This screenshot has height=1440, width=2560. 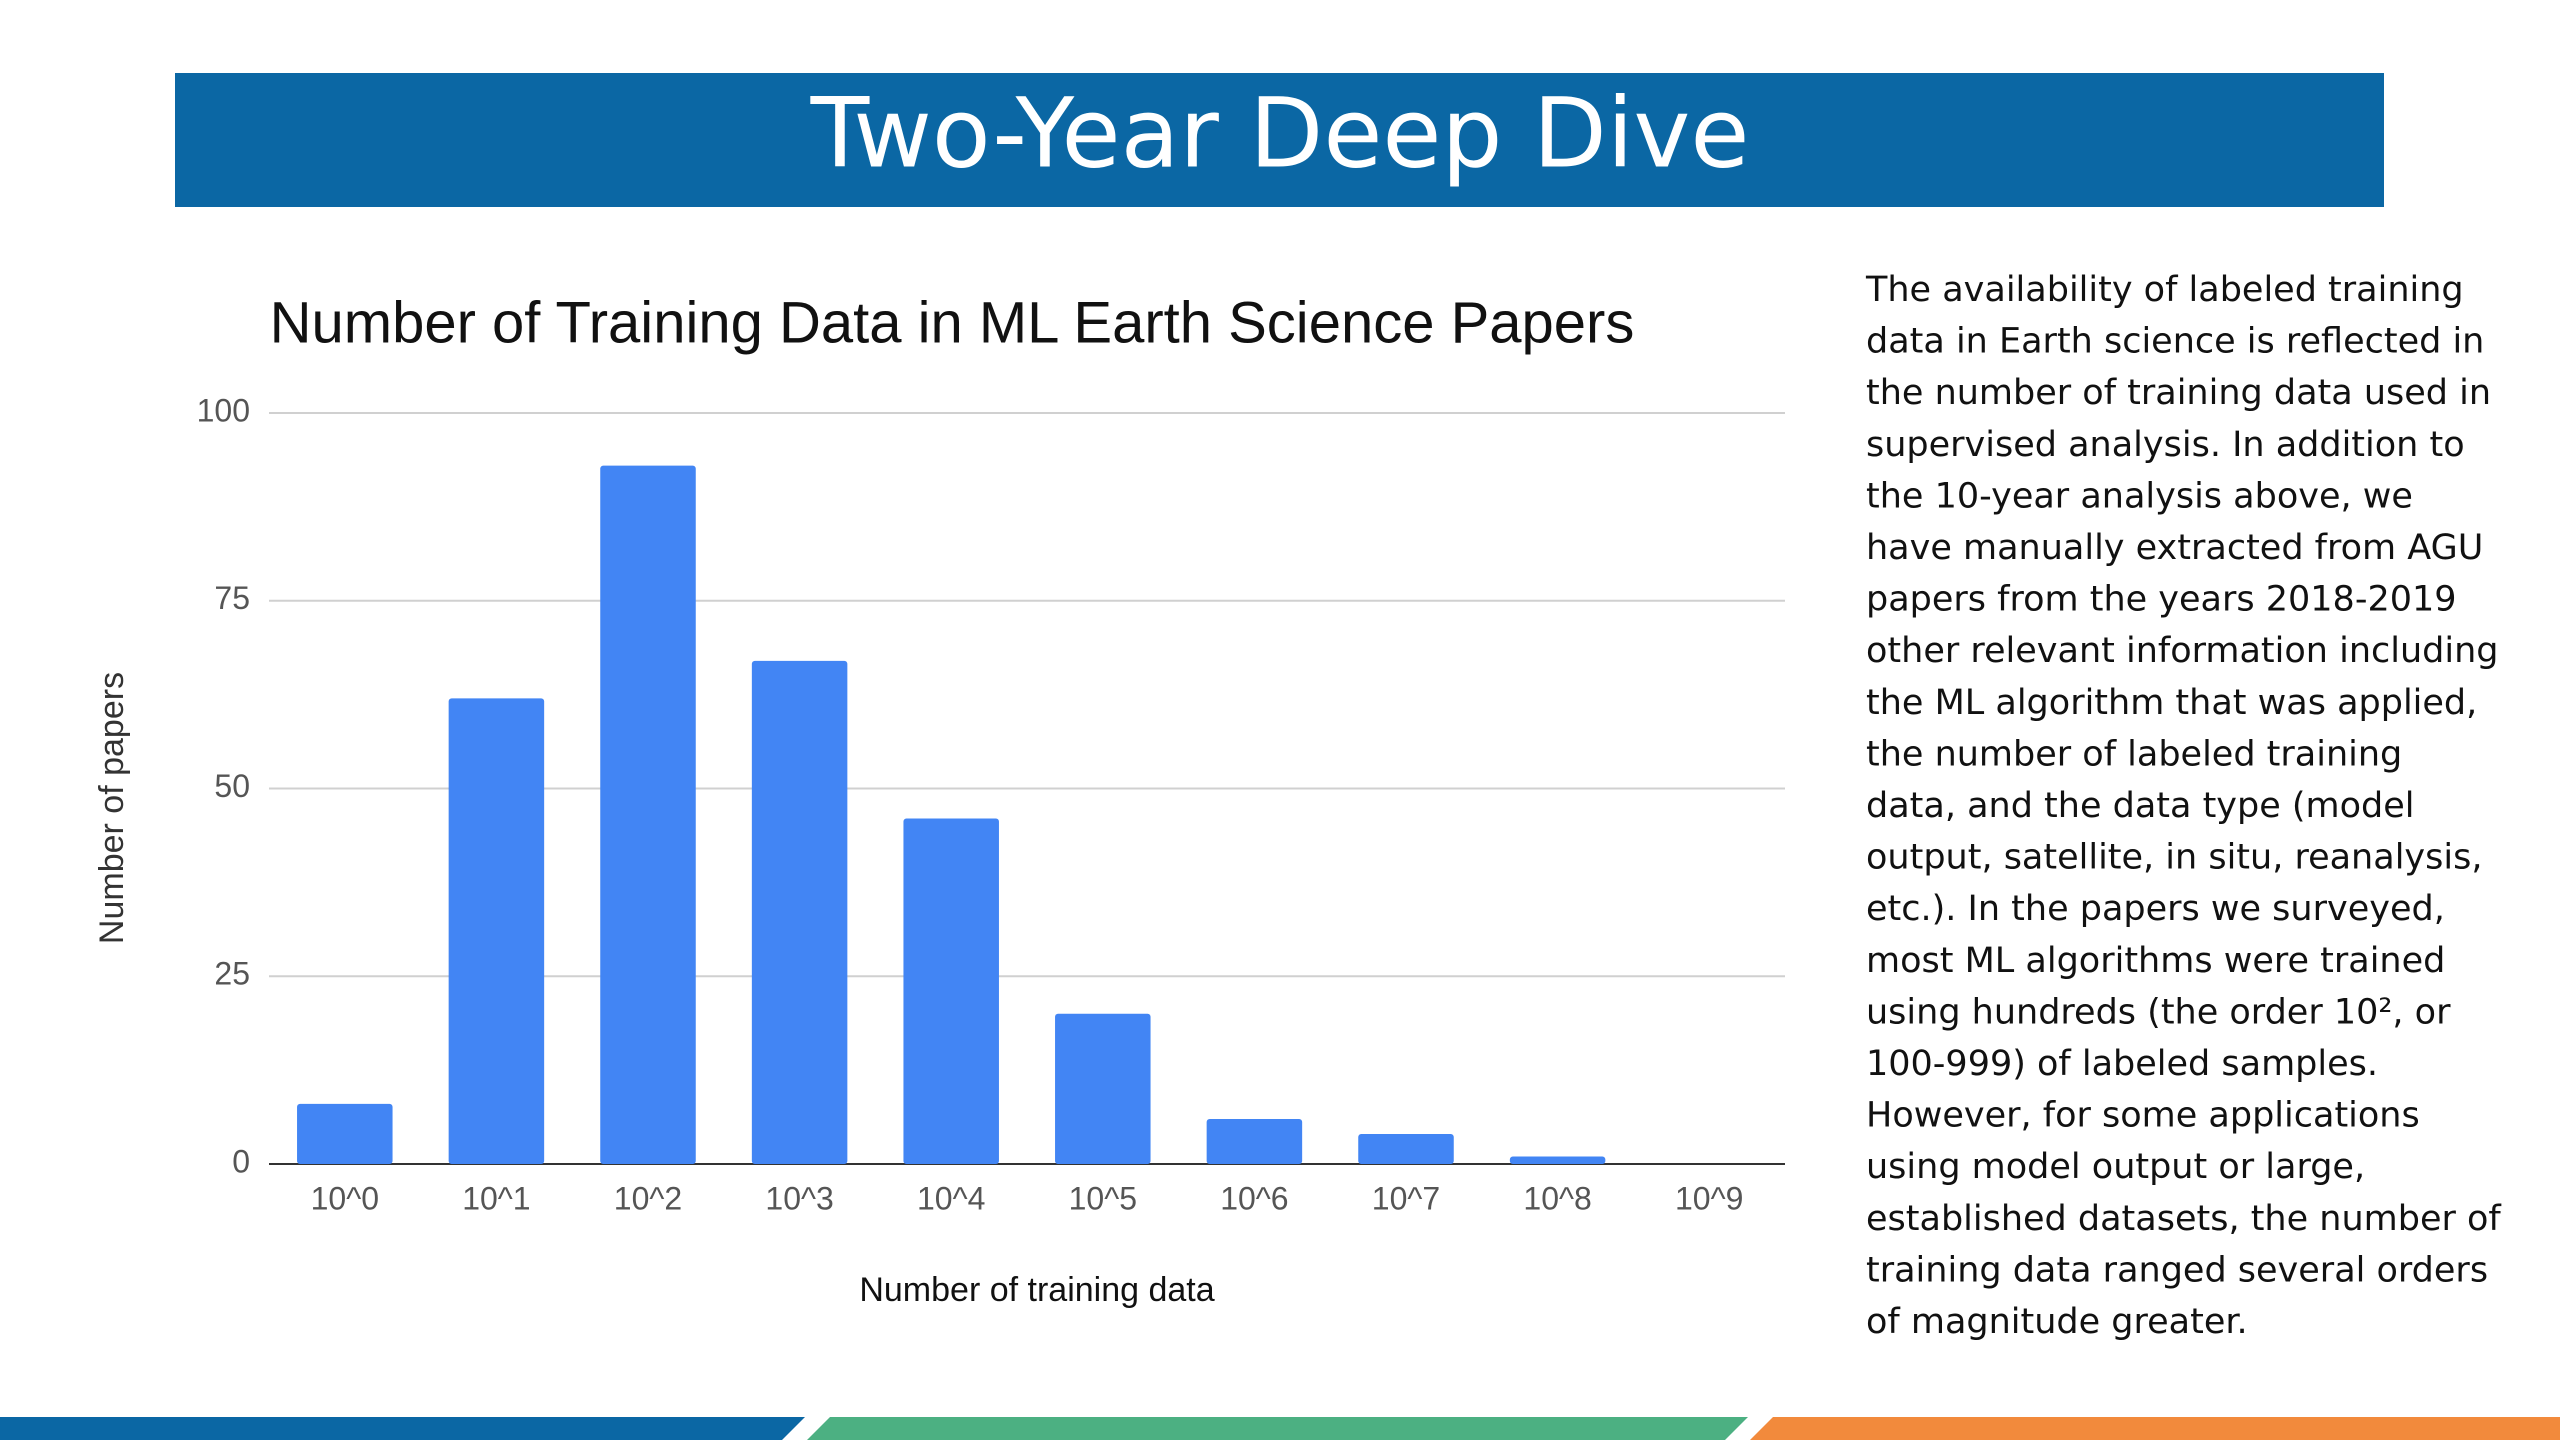 What do you see at coordinates (1406, 1198) in the screenshot?
I see `x-tick-label: 10^7` at bounding box center [1406, 1198].